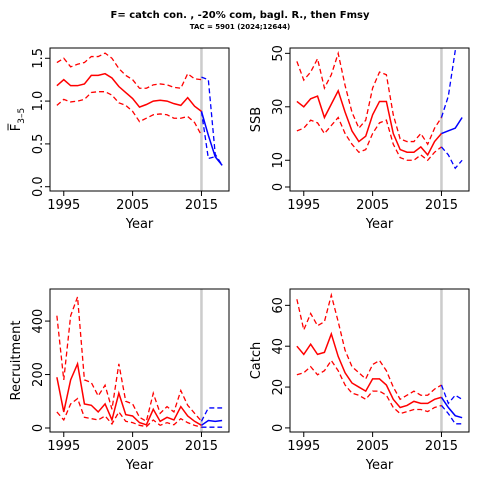 Image resolution: width=480 pixels, height=480 pixels. Describe the element at coordinates (451, 158) in the screenshot. I see `series-projection-lower-ssb` at that location.